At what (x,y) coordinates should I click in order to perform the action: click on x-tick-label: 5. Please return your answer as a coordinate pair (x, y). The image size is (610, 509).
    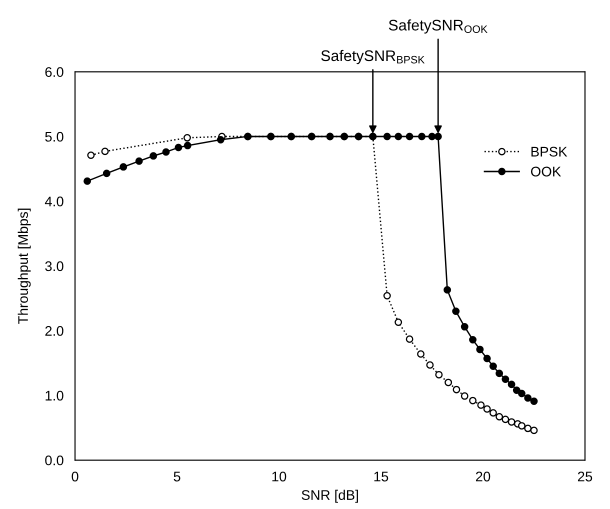
    Looking at the image, I should click on (177, 477).